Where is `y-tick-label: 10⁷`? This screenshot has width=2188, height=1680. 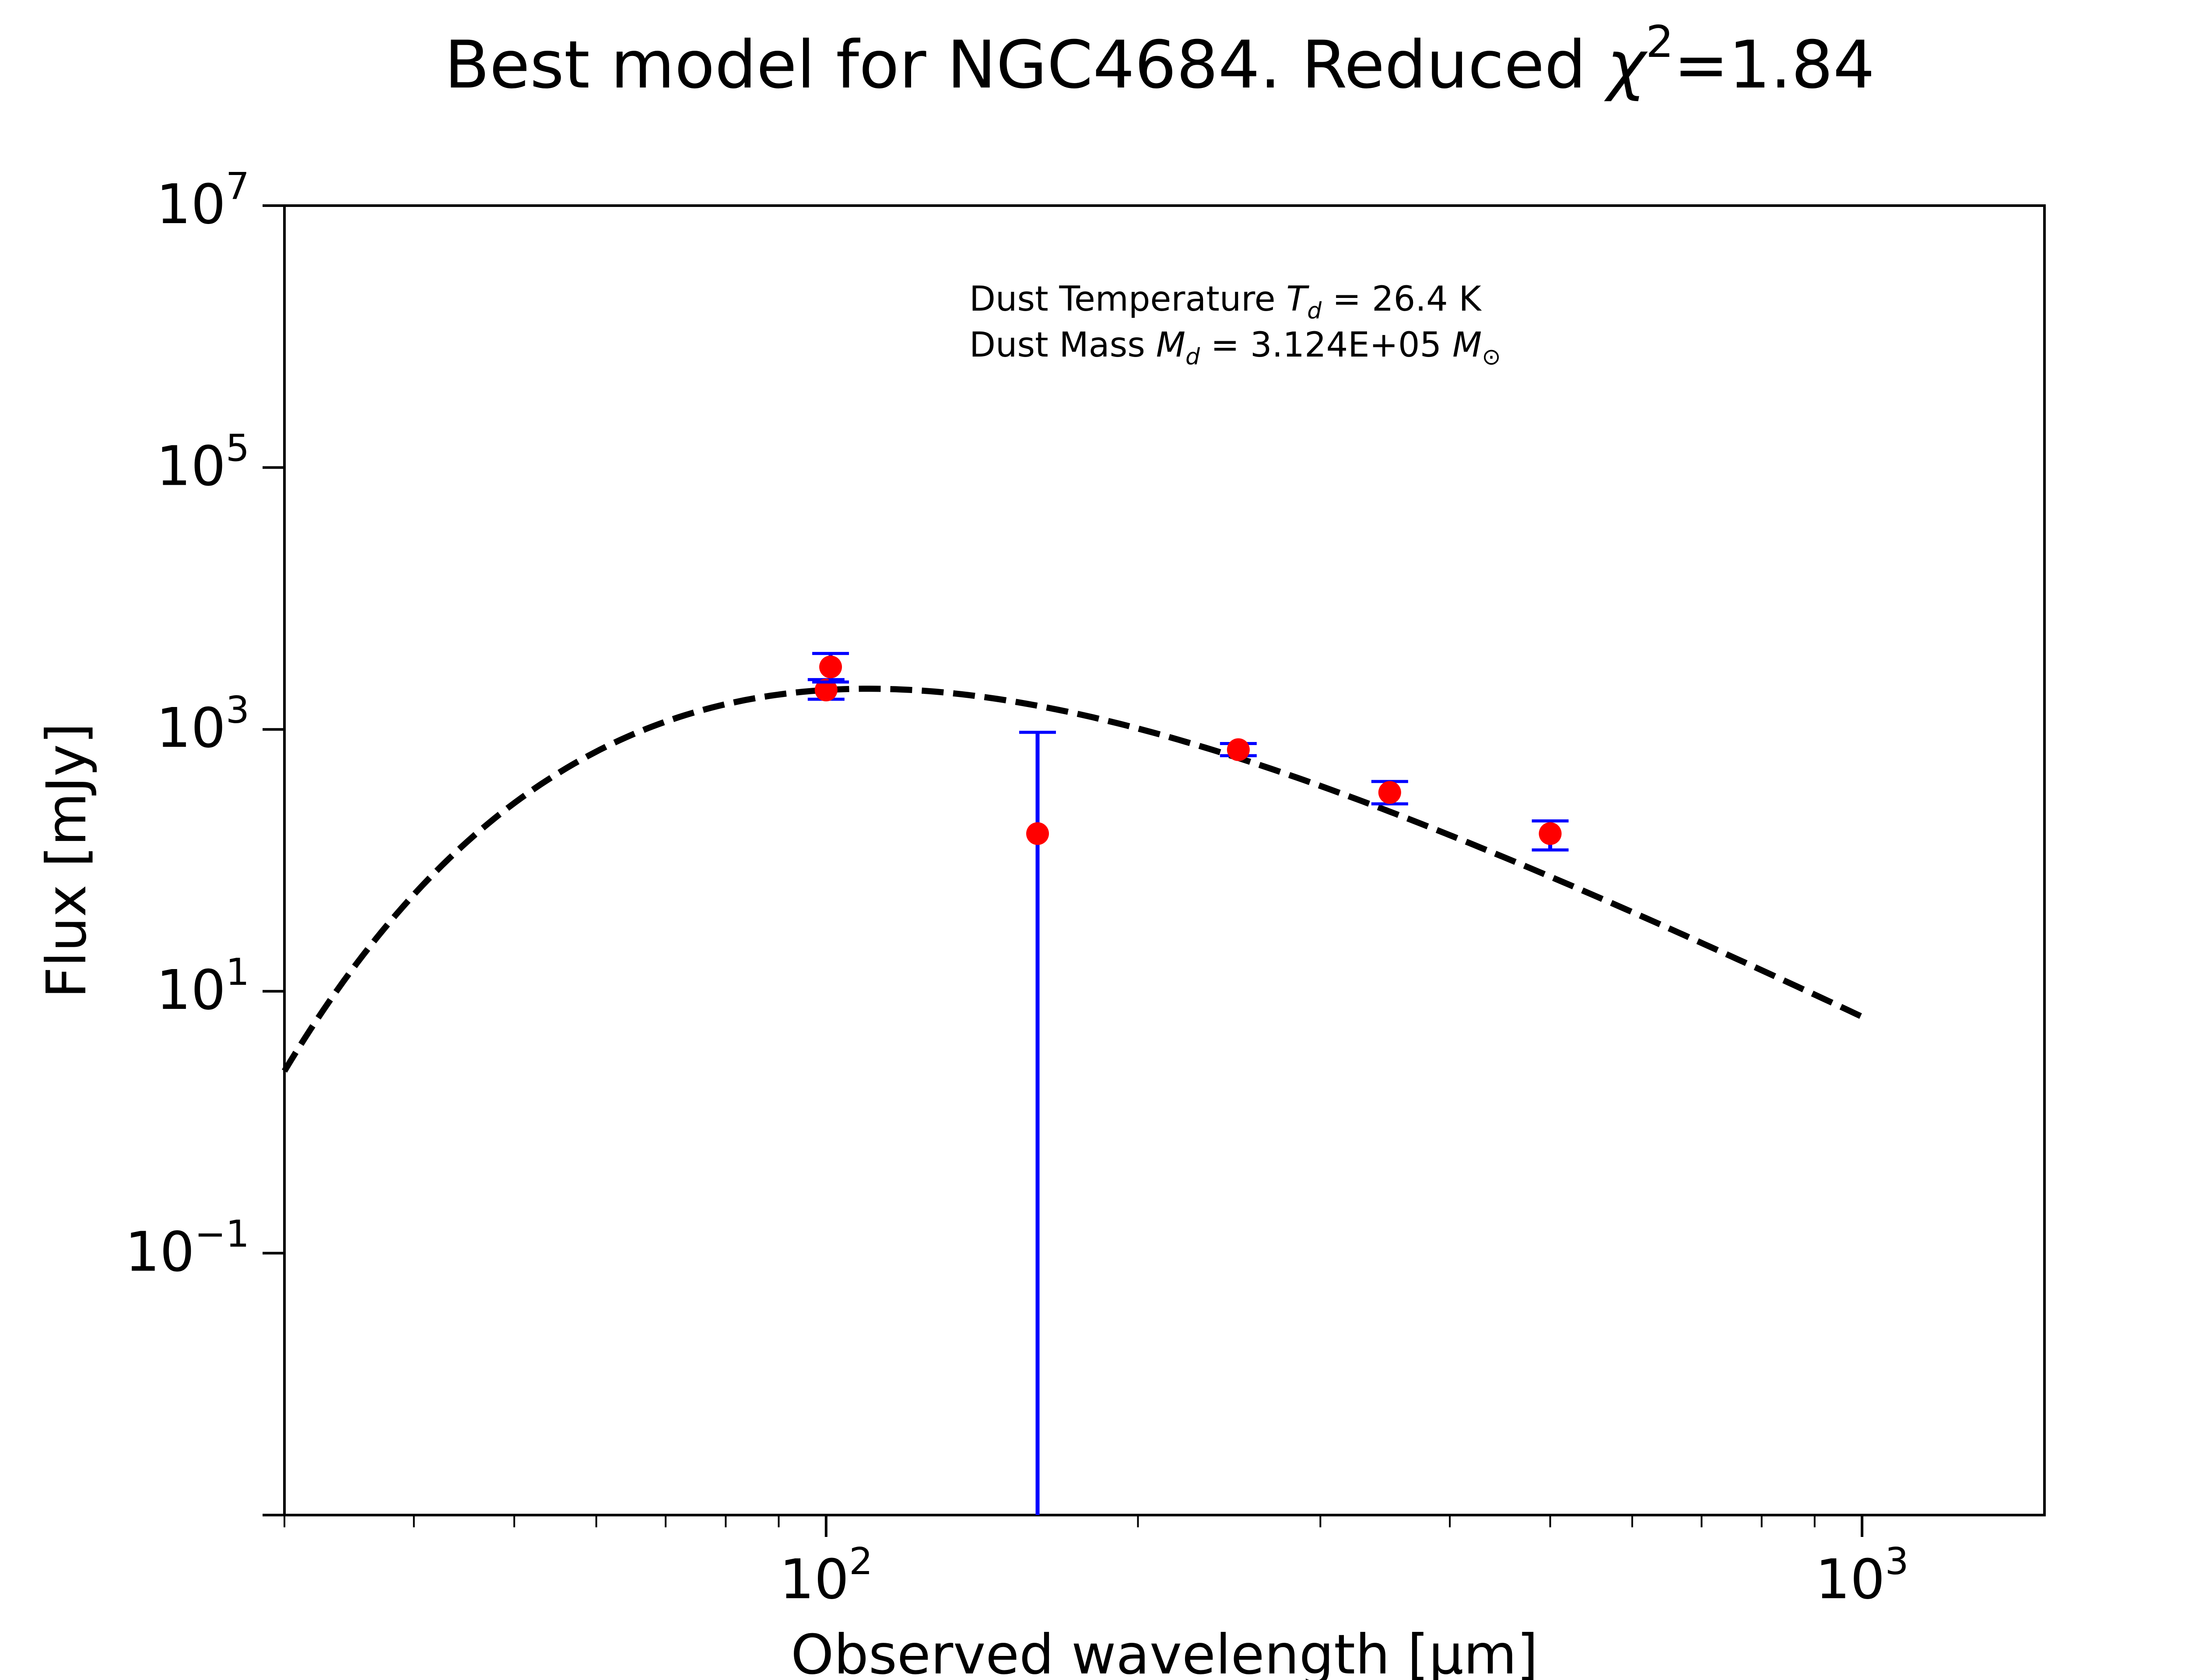 y-tick-label: 10⁷ is located at coordinates (202, 200).